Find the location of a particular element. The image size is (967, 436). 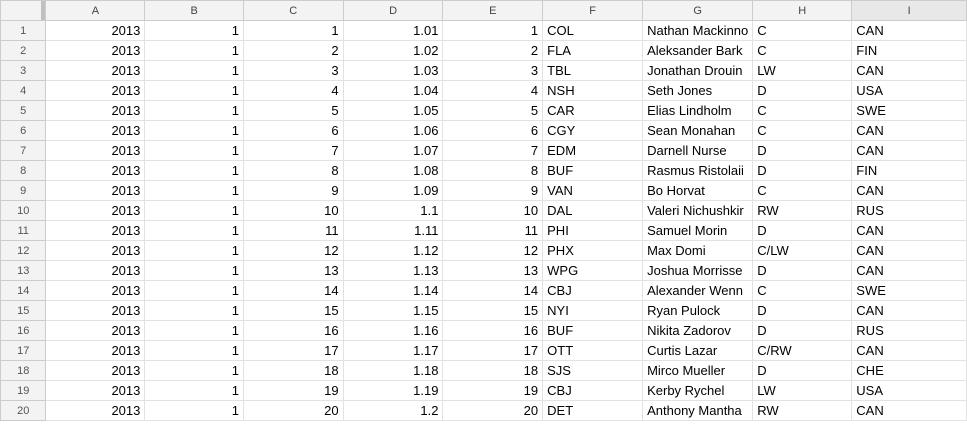

cell-e: 7 is located at coordinates (493, 150).